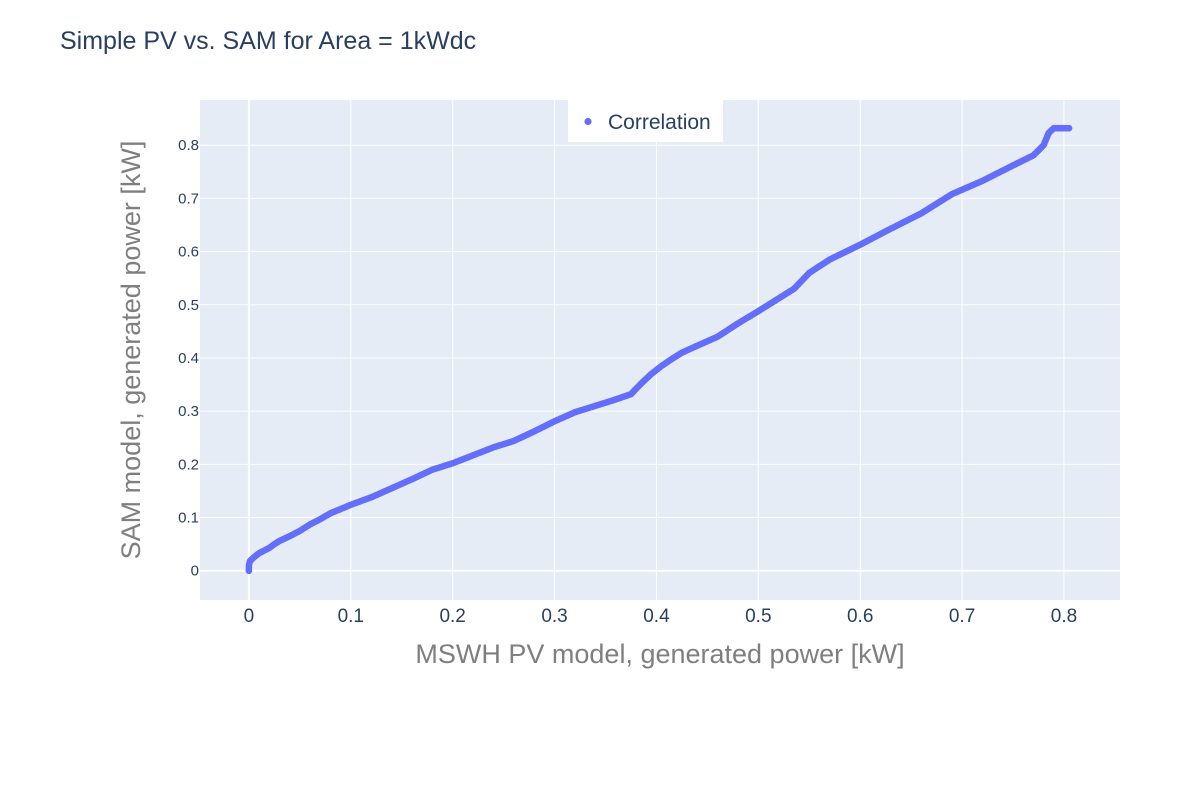 The height and width of the screenshot is (800, 1200). I want to click on y-tick-label: 0.2, so click(188, 464).